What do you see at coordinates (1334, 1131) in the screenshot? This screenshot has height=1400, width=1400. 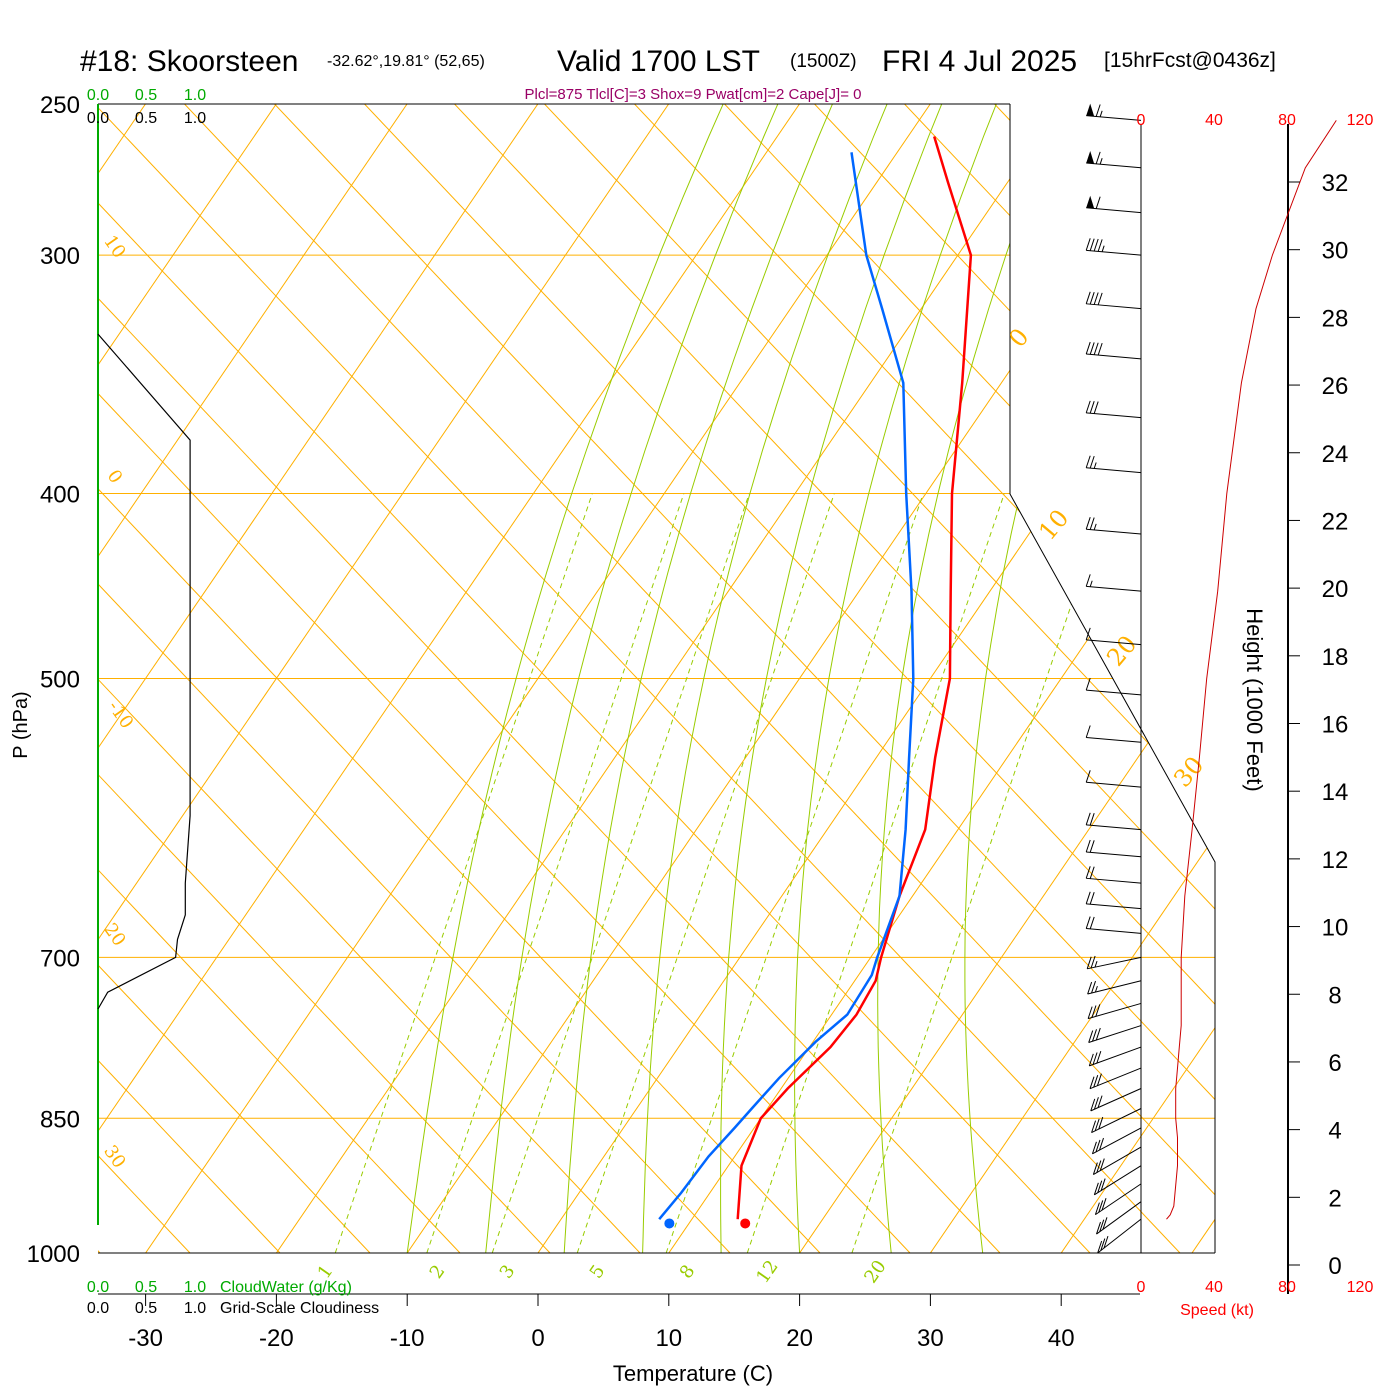 I see `height-tick-label: 4` at bounding box center [1334, 1131].